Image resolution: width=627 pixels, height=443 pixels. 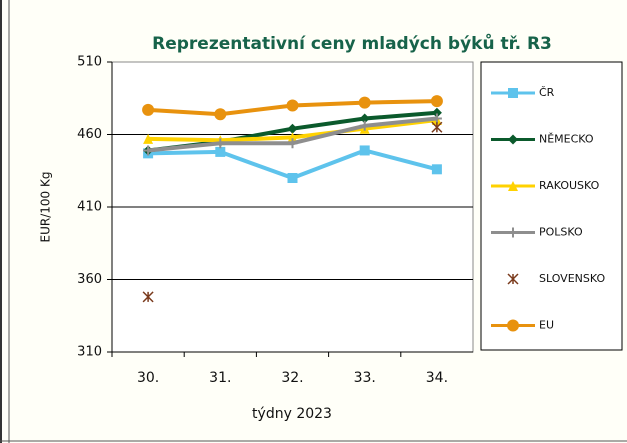 What do you see at coordinates (292, 378) in the screenshot?
I see `x-tick-label: 32.` at bounding box center [292, 378].